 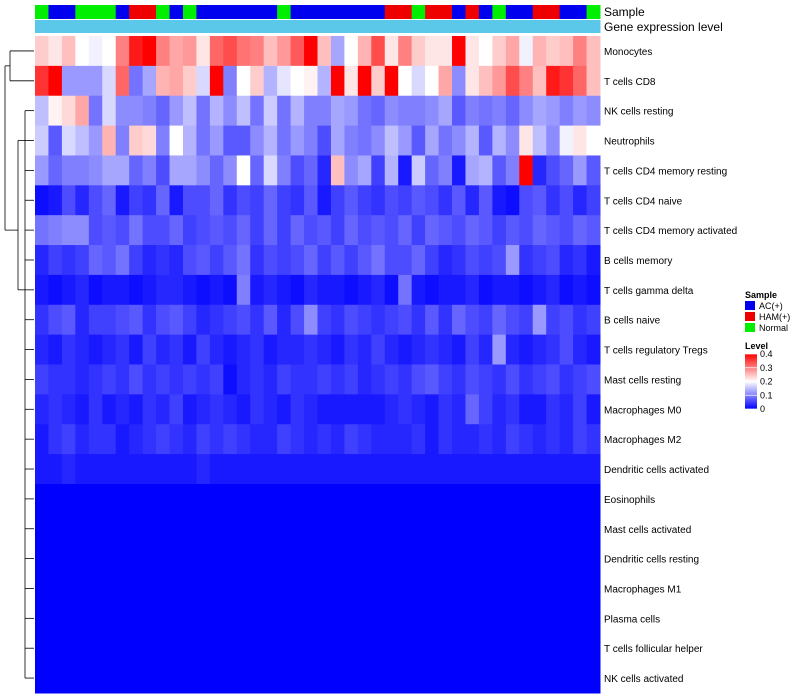 I want to click on level-tick-label: 0.2, so click(x=766, y=382).